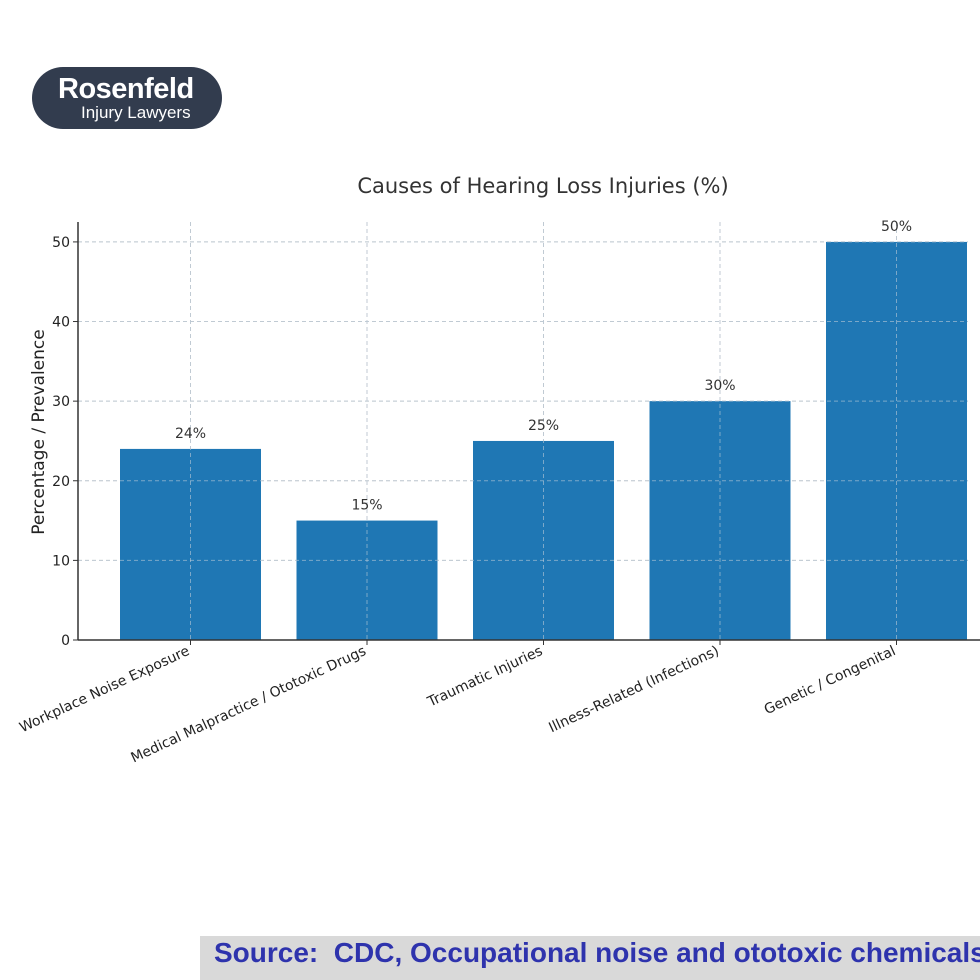 This screenshot has height=980, width=980. I want to click on data-label: 24%, so click(190, 434).